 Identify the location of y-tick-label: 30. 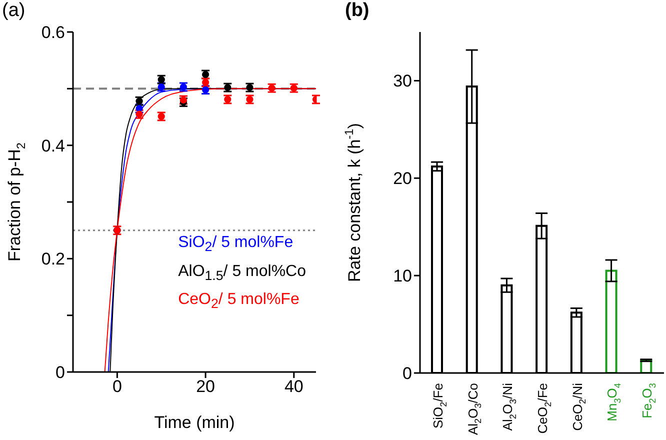
(402, 81).